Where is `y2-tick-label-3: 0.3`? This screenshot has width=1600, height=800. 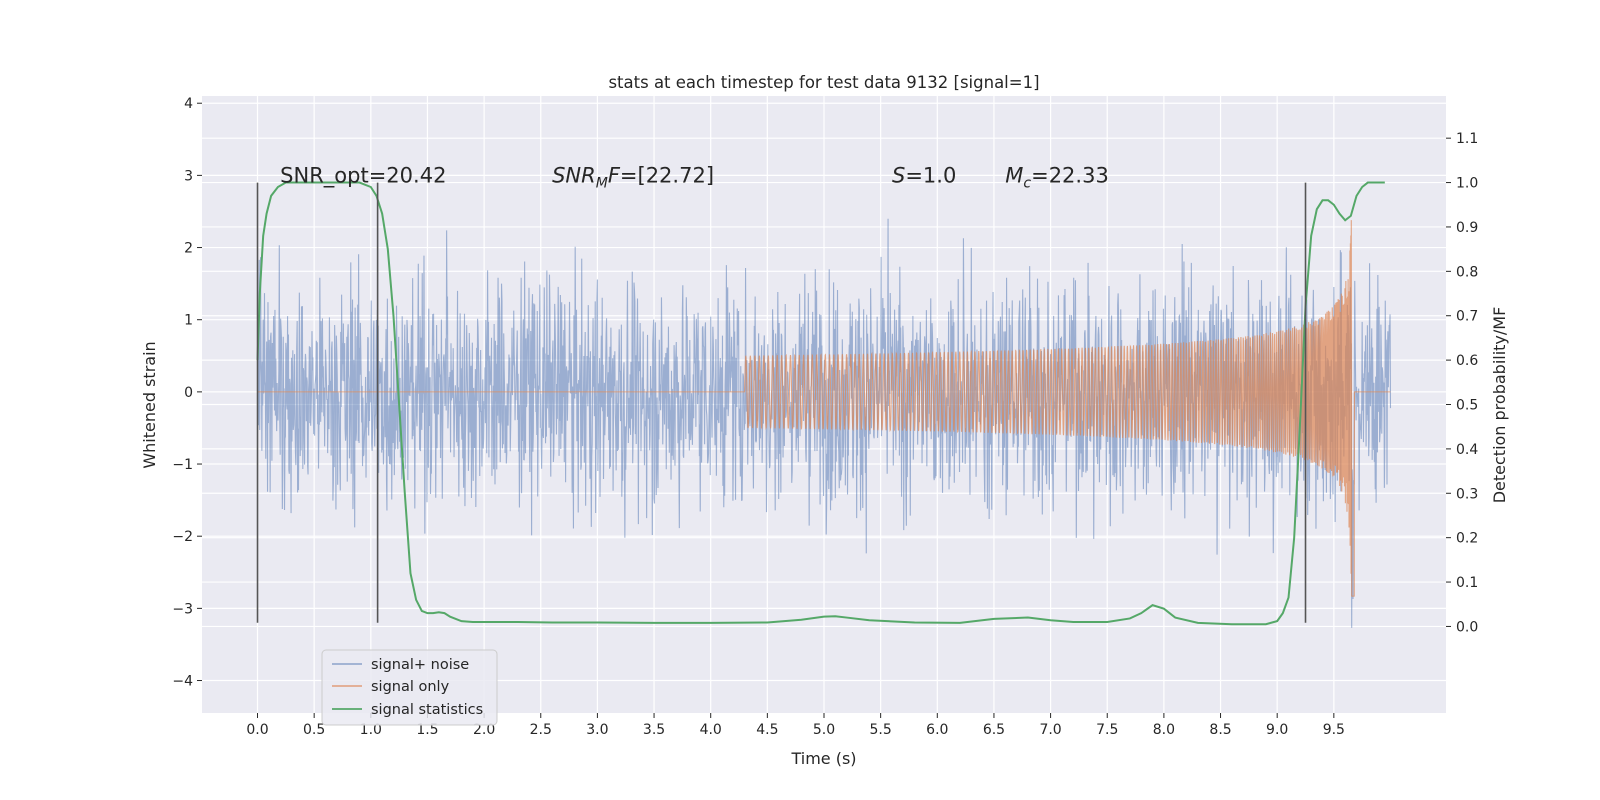 y2-tick-label-3: 0.3 is located at coordinates (1467, 494).